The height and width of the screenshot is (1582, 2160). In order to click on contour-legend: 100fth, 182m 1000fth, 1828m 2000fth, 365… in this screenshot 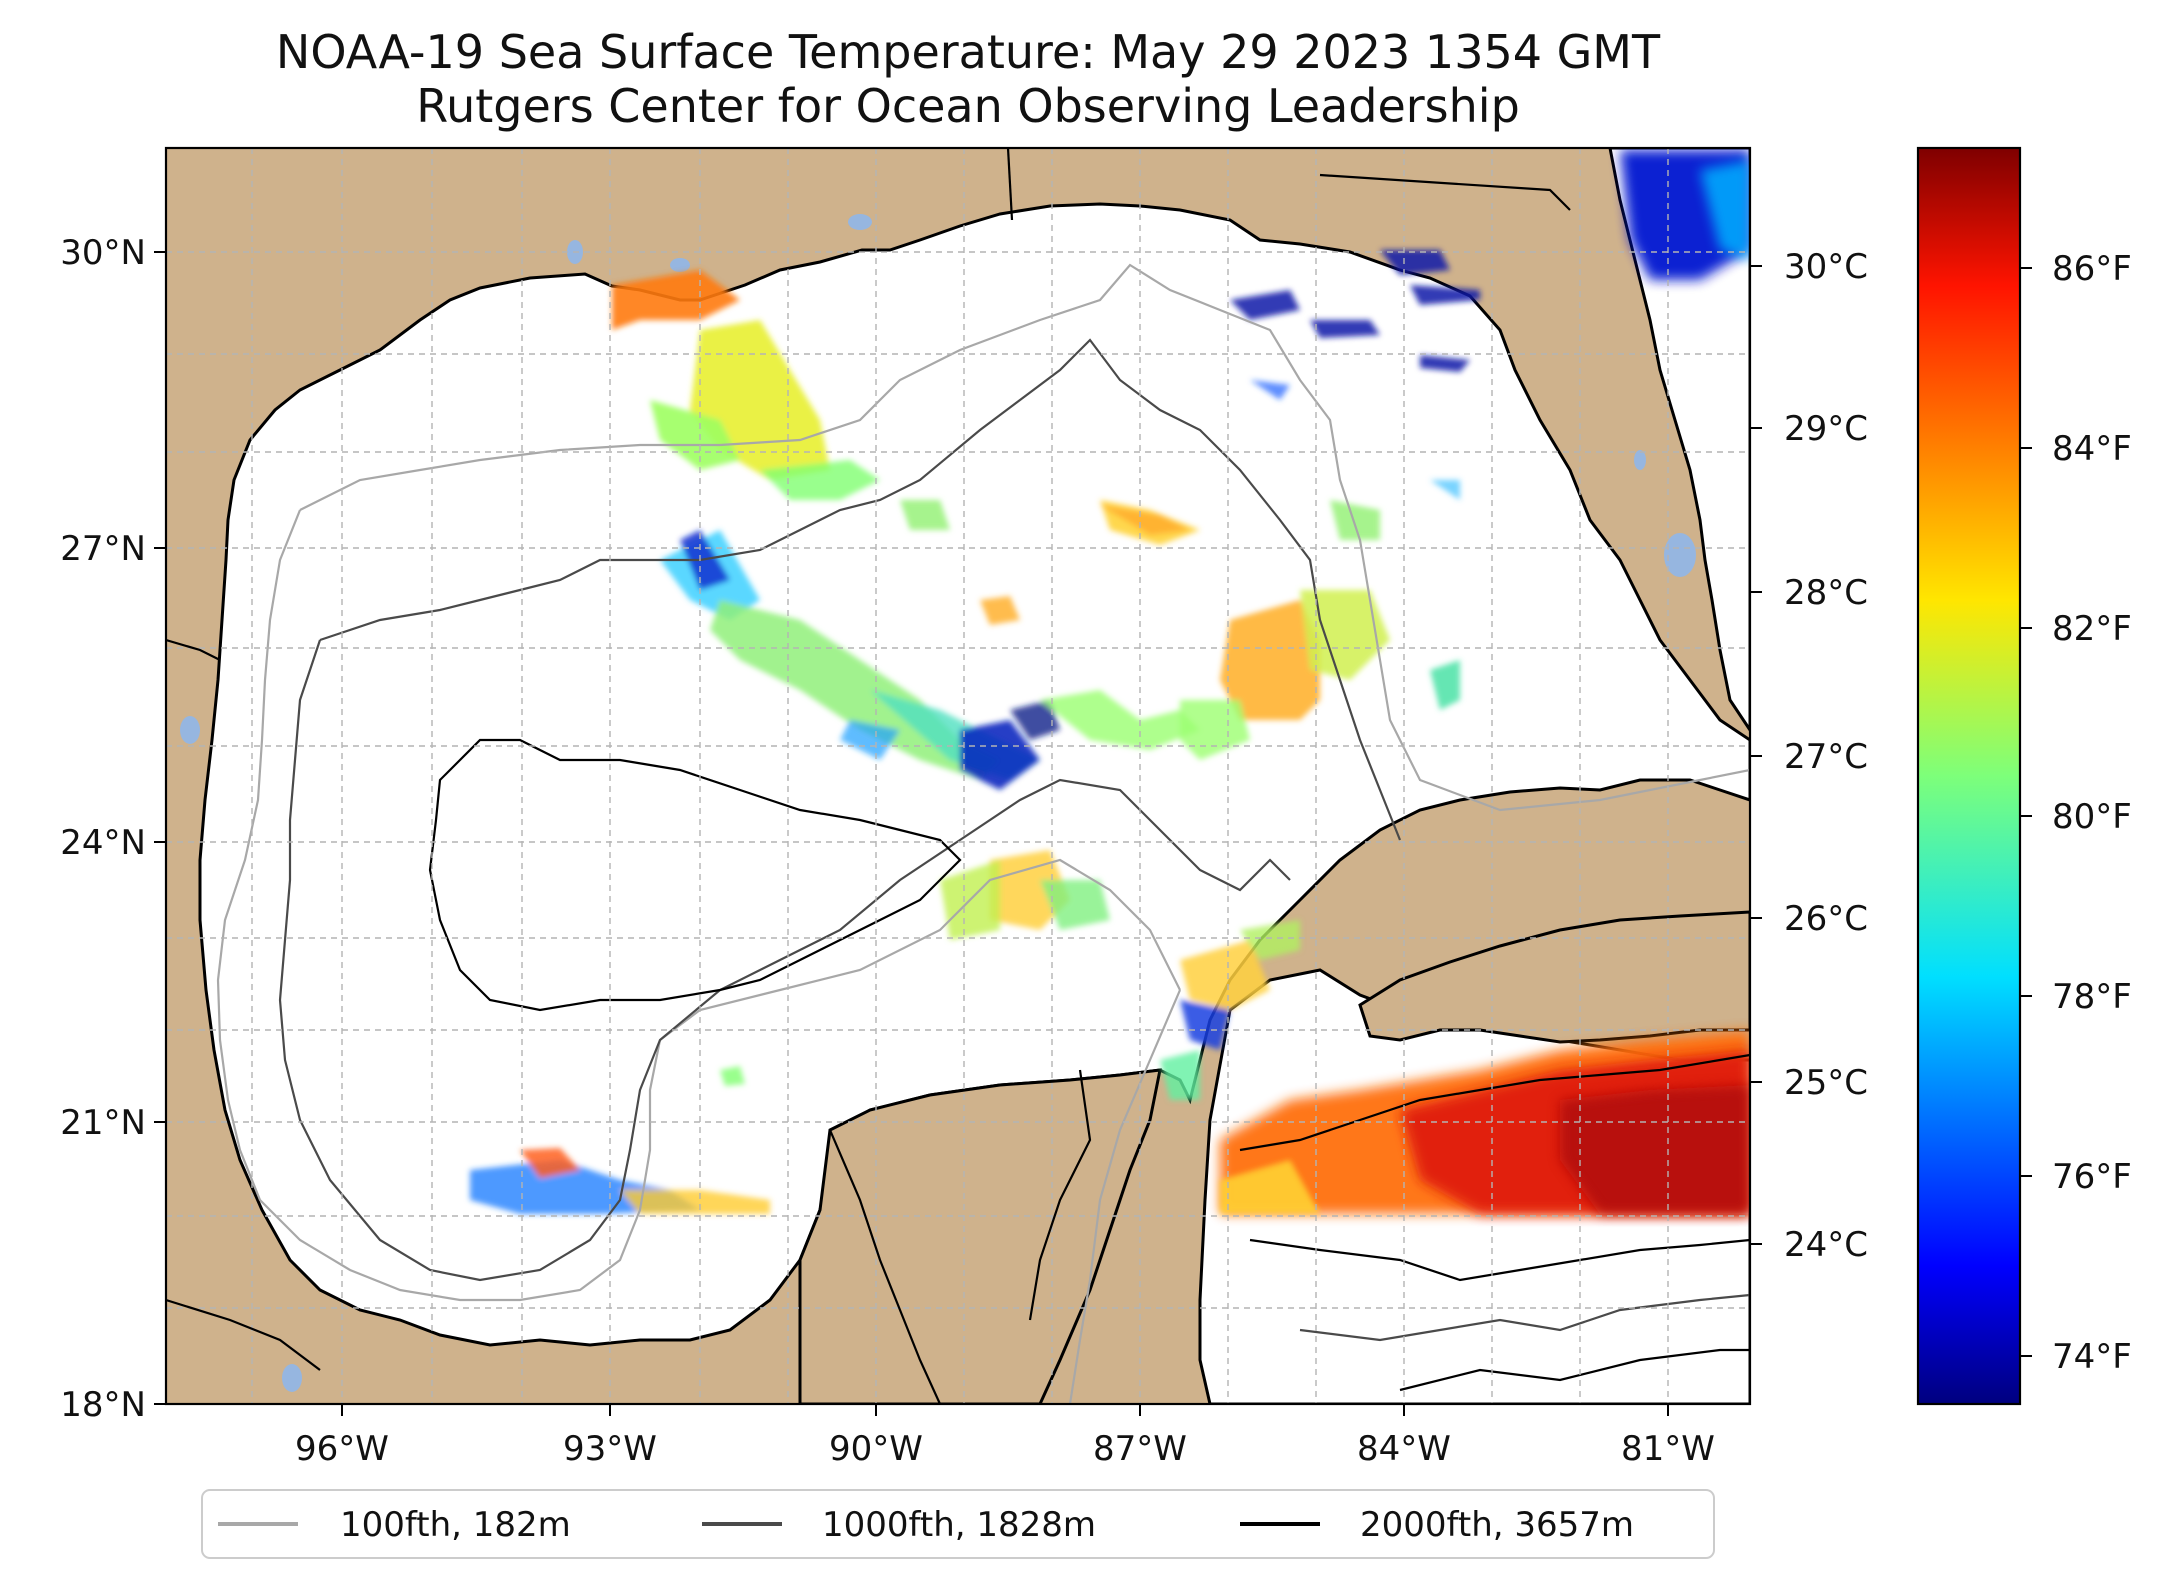, I will do `click(958, 1524)`.